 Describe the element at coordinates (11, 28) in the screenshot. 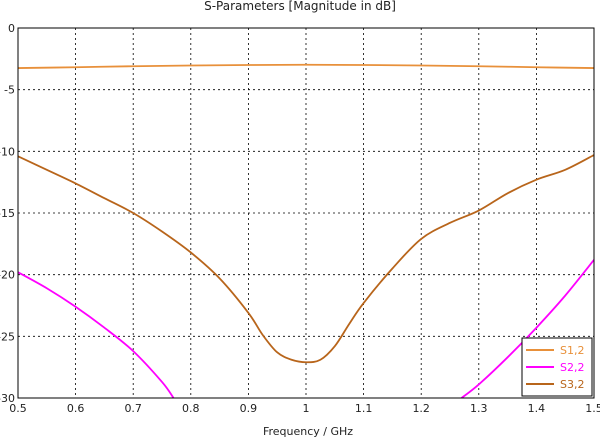

I see `y-tick-label: 0` at that location.